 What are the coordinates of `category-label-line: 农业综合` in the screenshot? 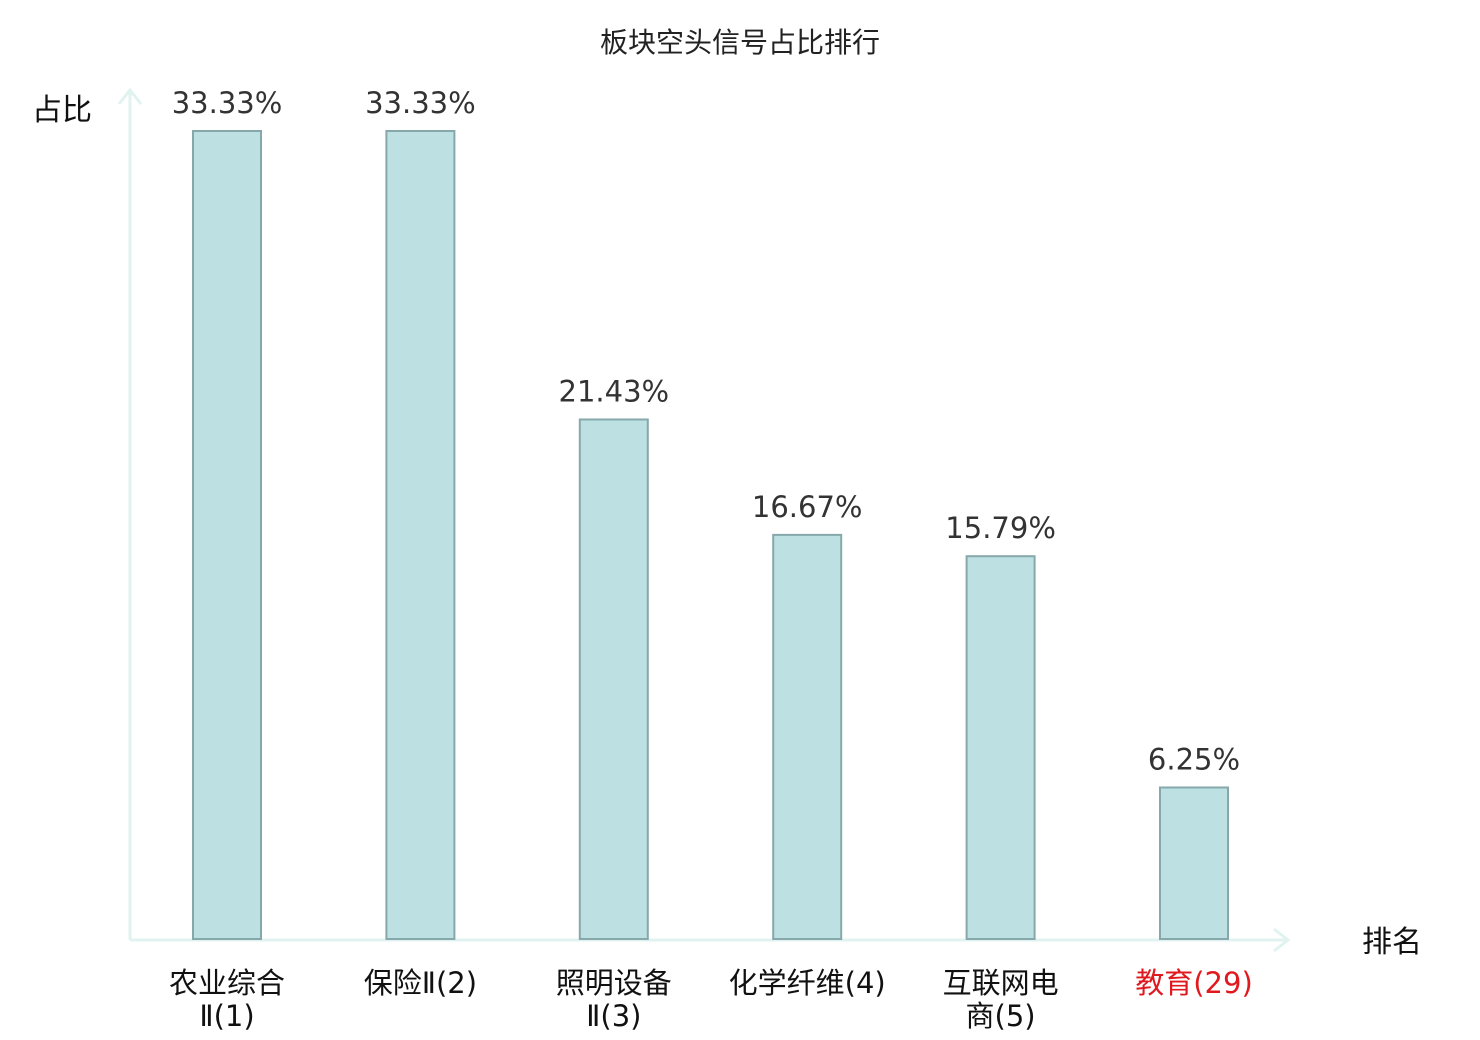 It's located at (227, 983).